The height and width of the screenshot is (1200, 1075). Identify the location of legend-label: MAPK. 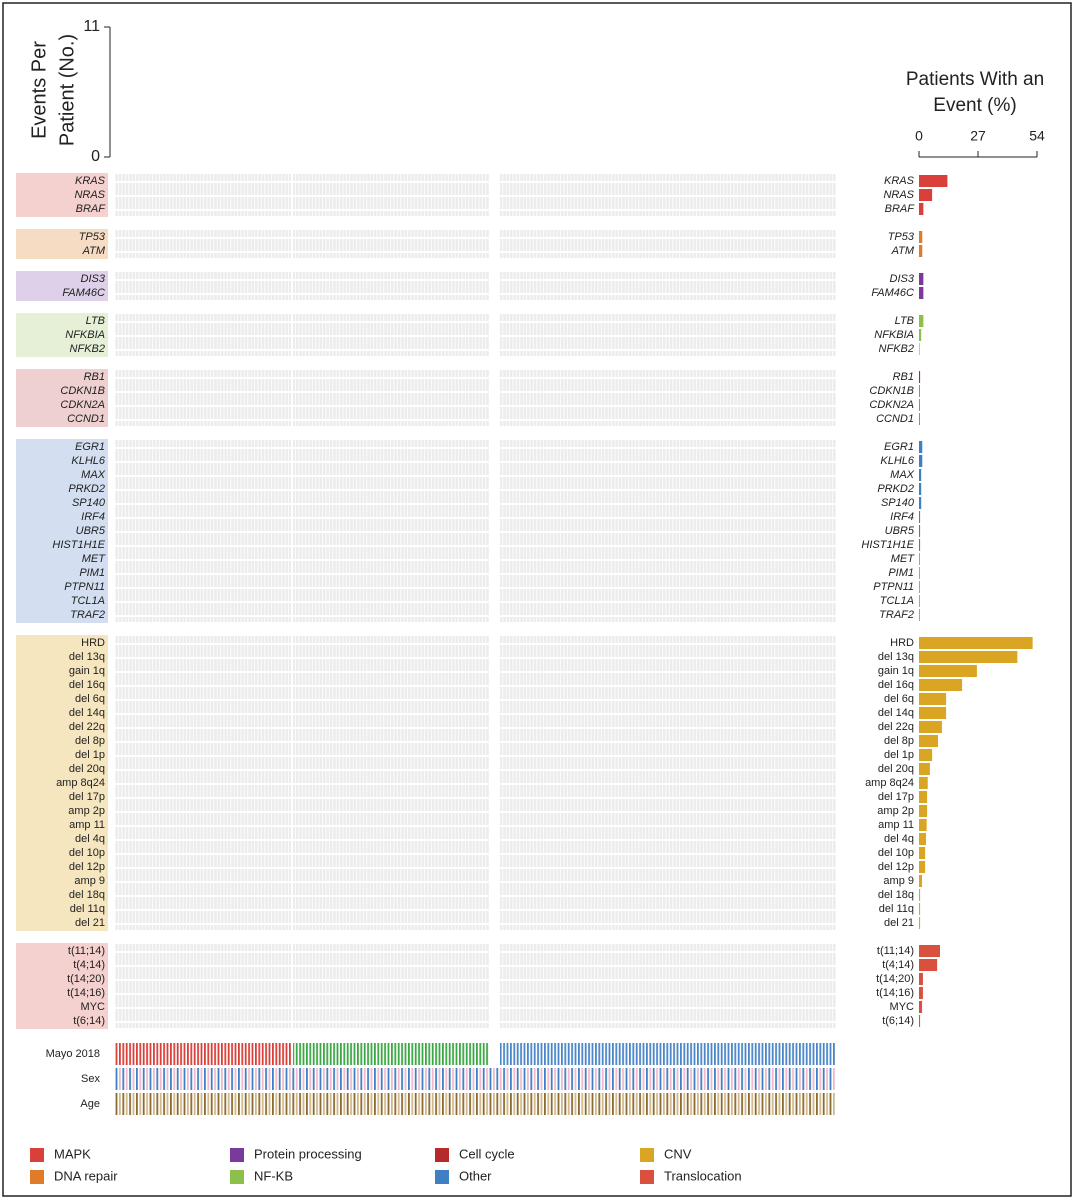
(72, 1153).